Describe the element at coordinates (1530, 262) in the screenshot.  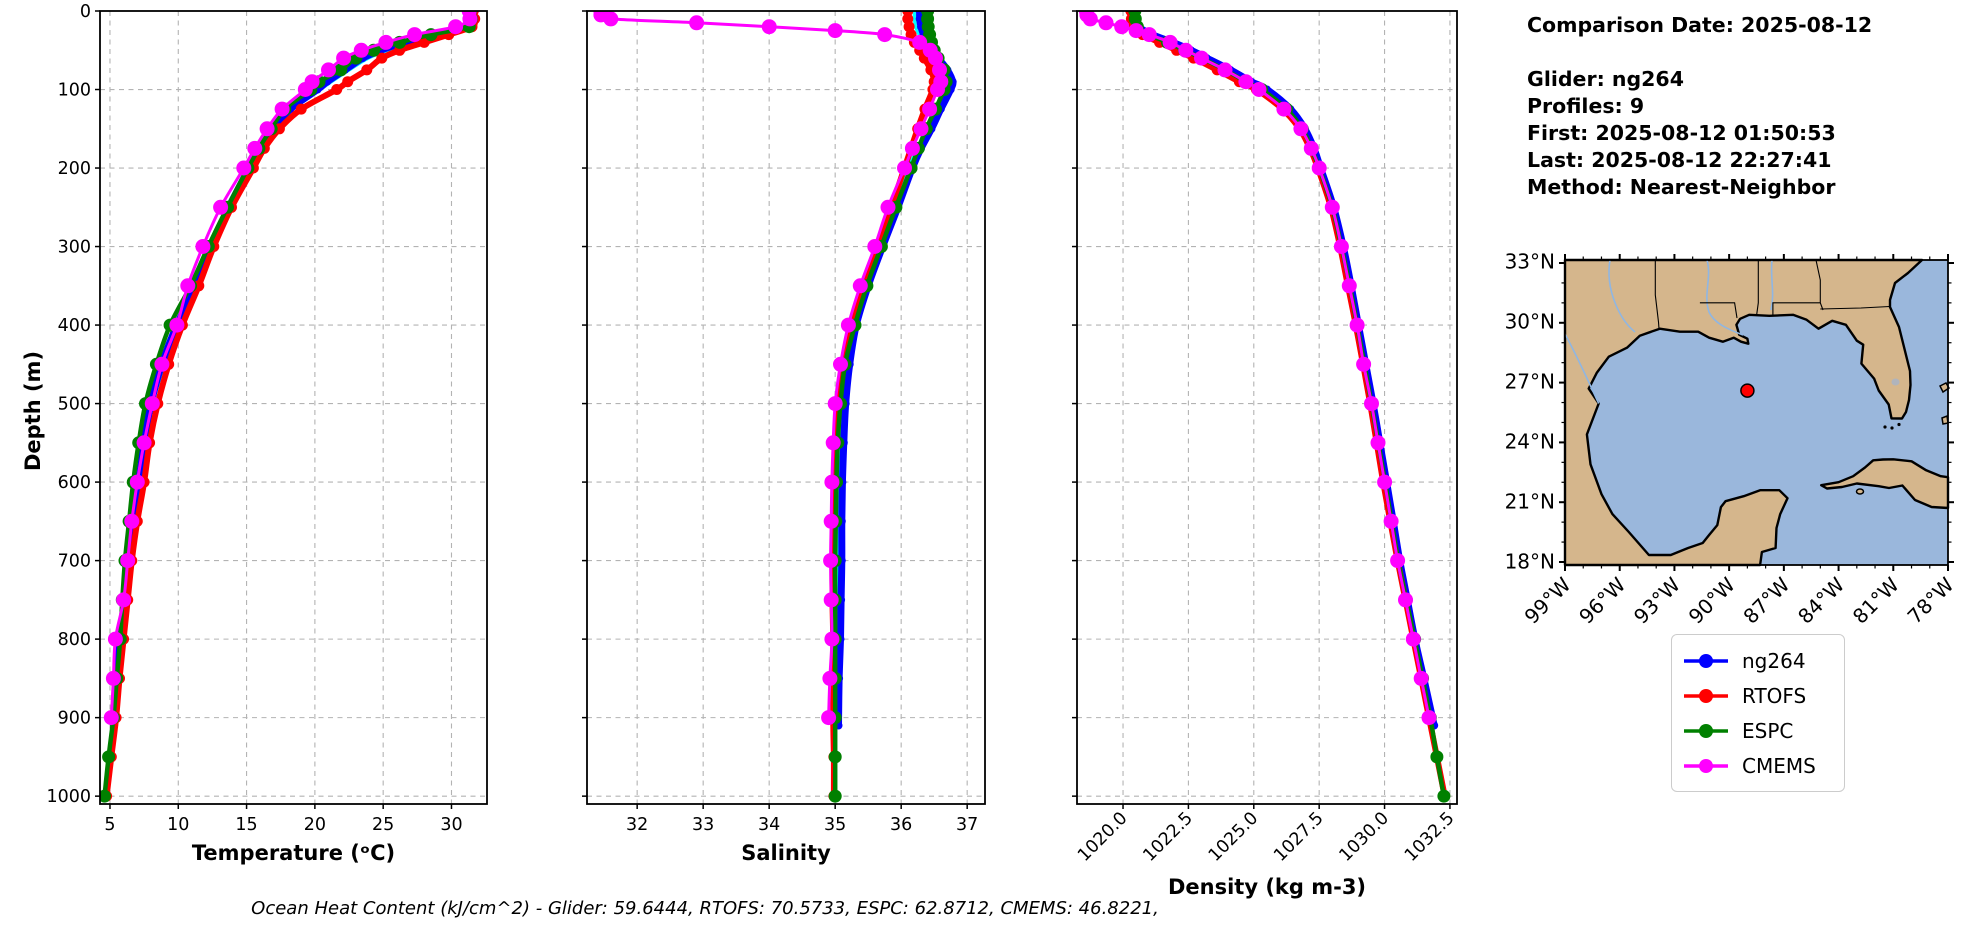
I see `lat-tick-label: 33°N` at that location.